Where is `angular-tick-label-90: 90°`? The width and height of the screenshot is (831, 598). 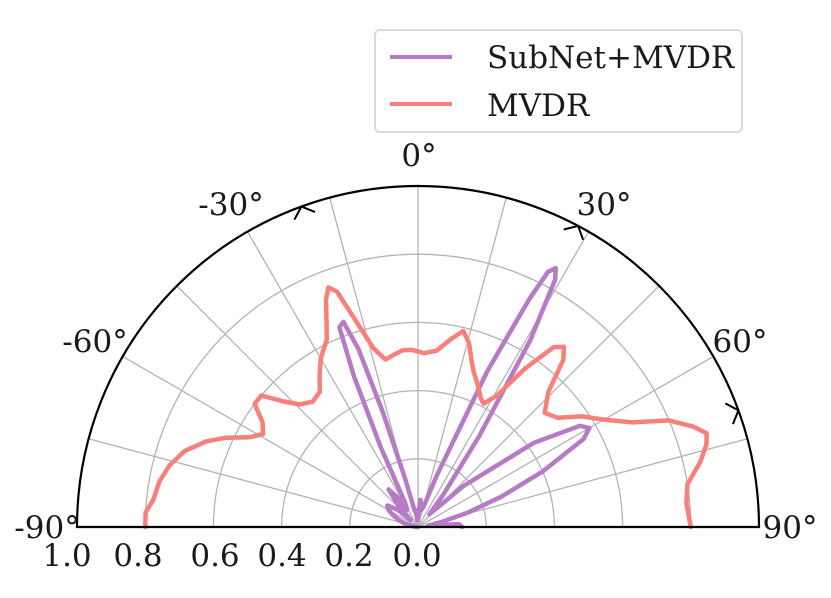 angular-tick-label-90: 90° is located at coordinates (790, 528).